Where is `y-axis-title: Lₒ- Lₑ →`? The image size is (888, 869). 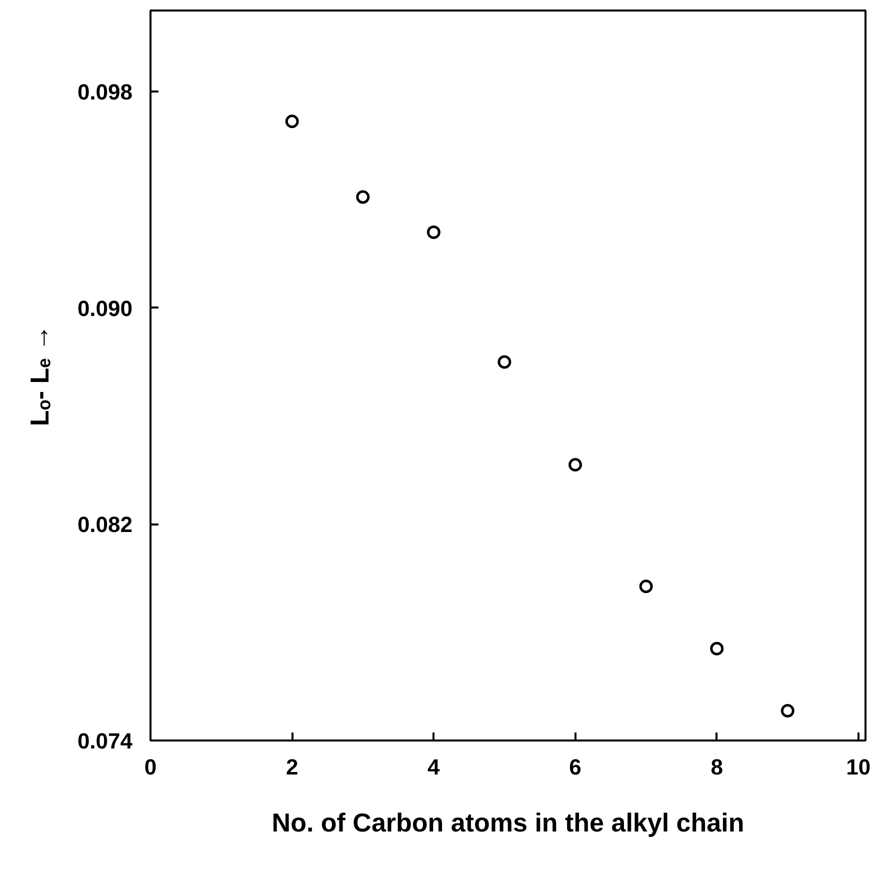 y-axis-title: Lₒ- Lₑ → is located at coordinates (39, 375).